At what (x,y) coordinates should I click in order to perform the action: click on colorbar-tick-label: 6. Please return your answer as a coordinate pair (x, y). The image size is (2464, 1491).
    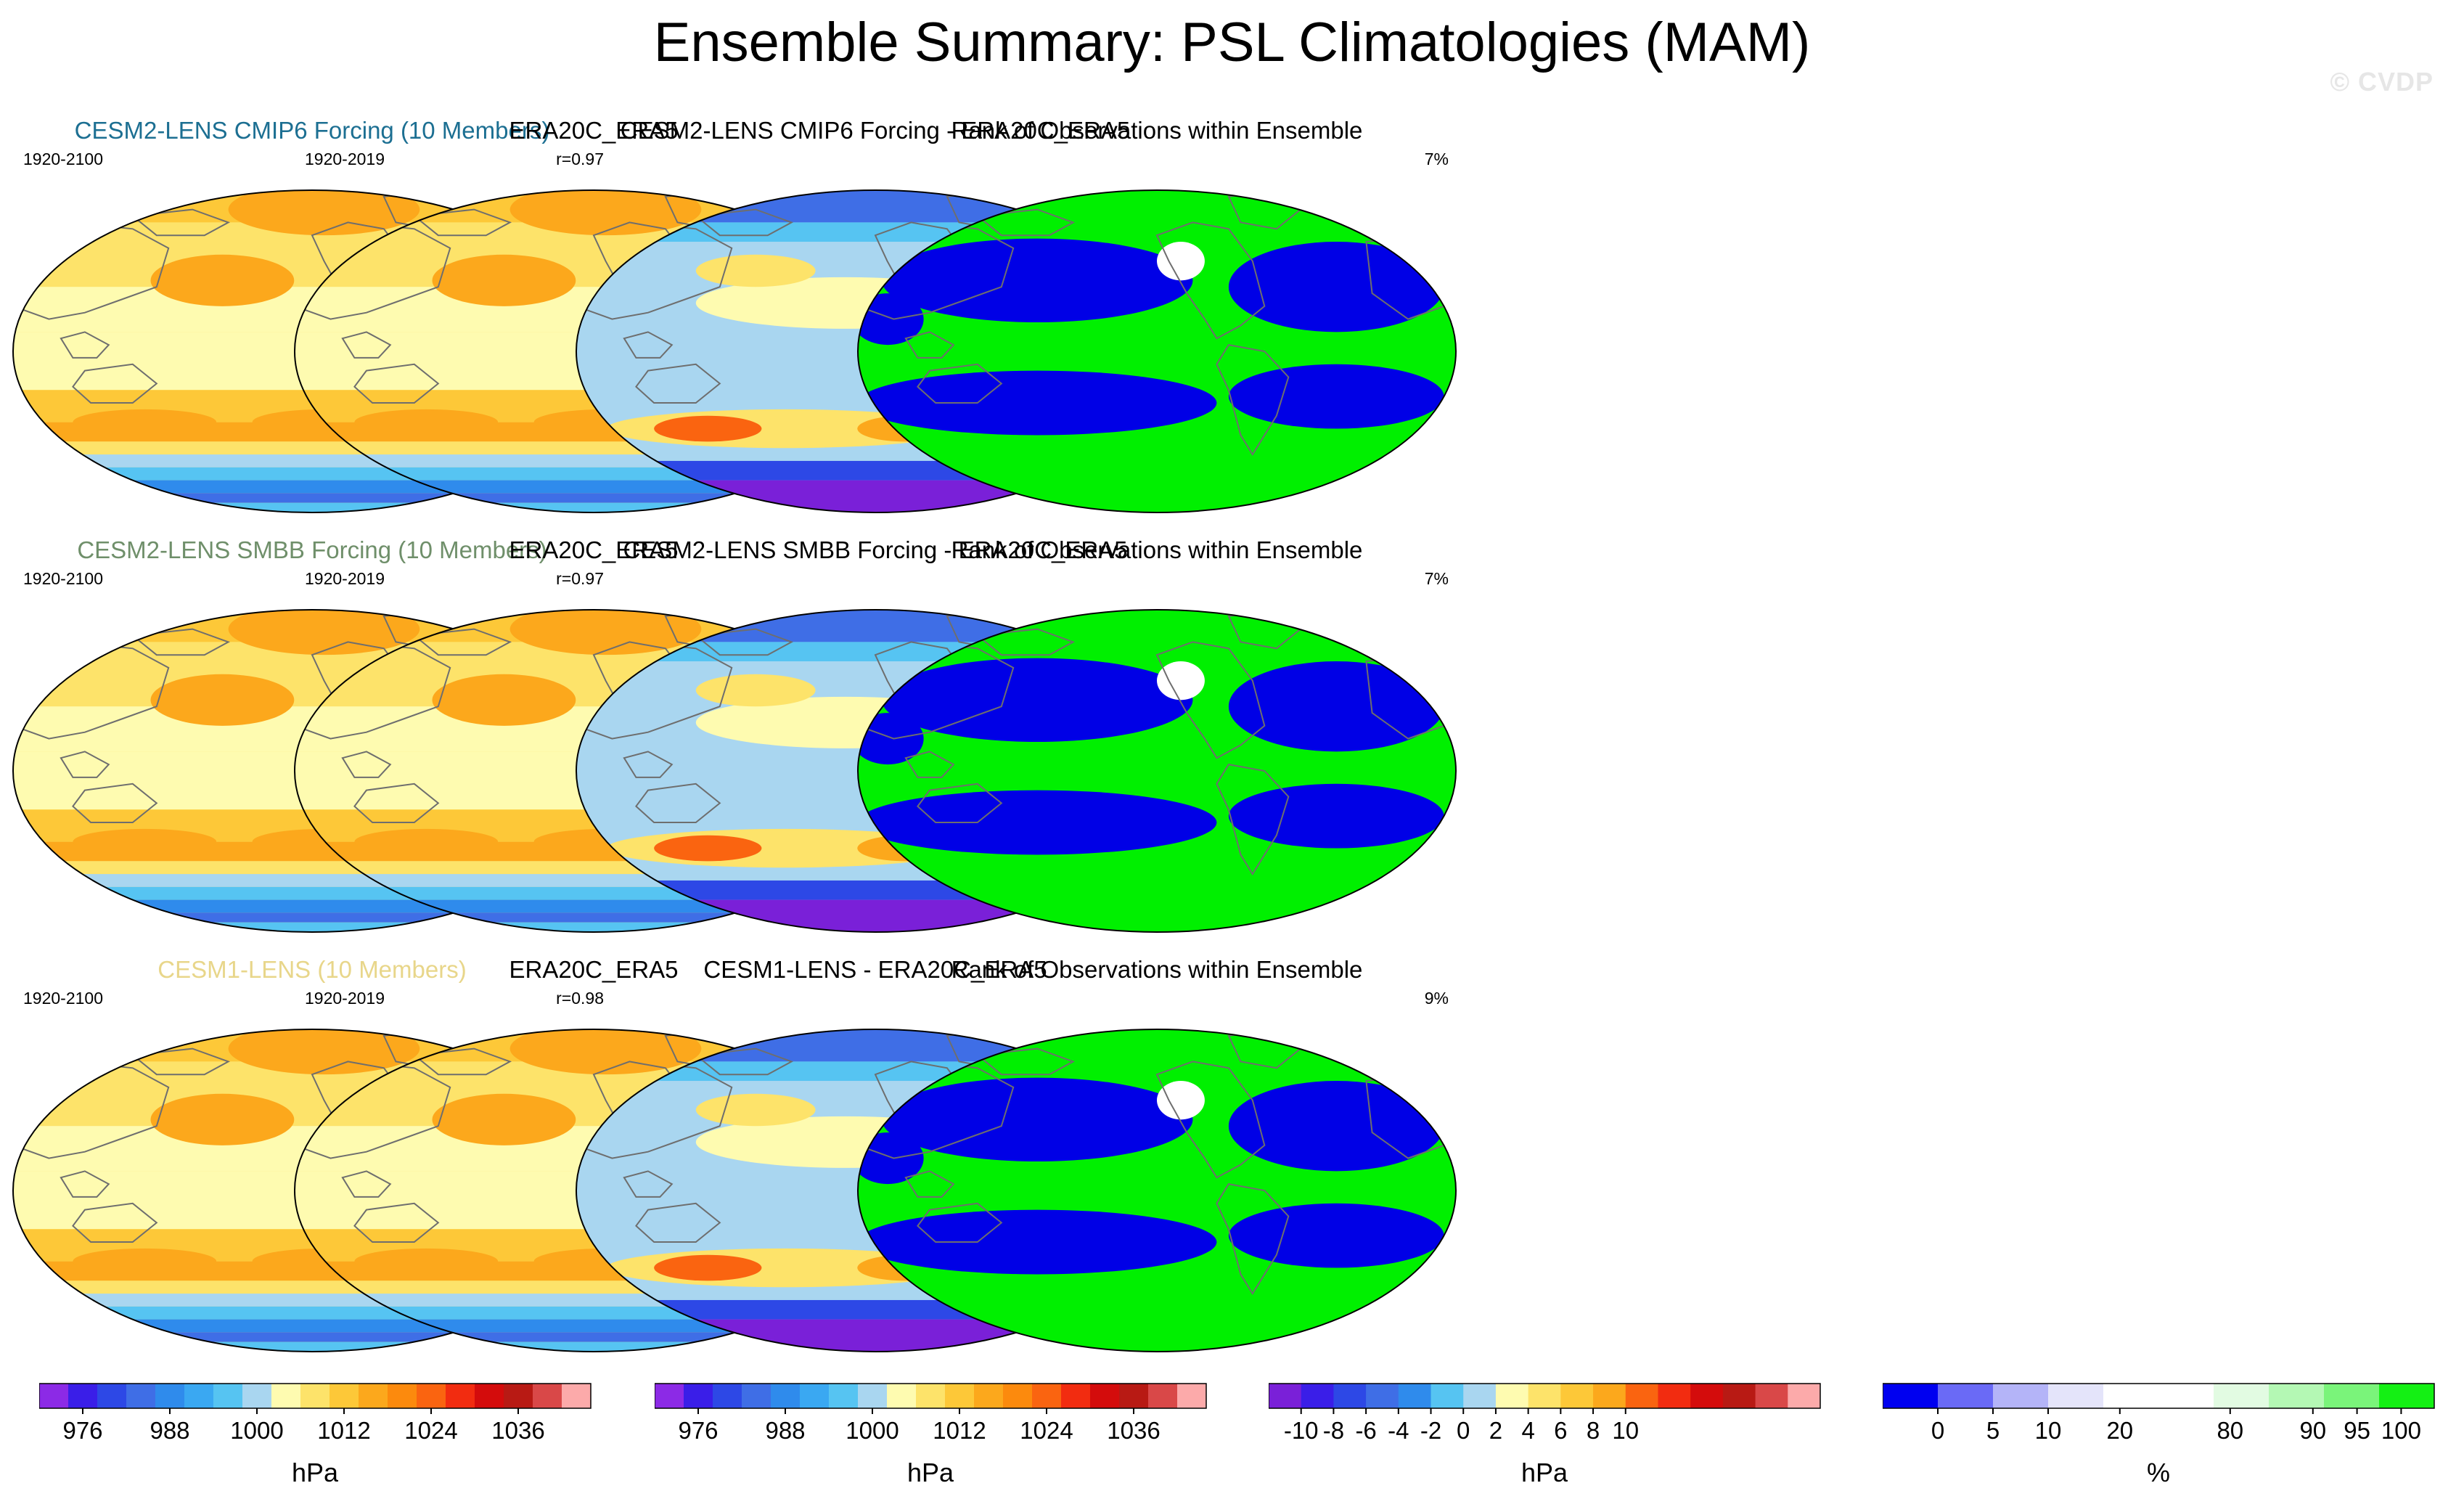
    Looking at the image, I should click on (1561, 1430).